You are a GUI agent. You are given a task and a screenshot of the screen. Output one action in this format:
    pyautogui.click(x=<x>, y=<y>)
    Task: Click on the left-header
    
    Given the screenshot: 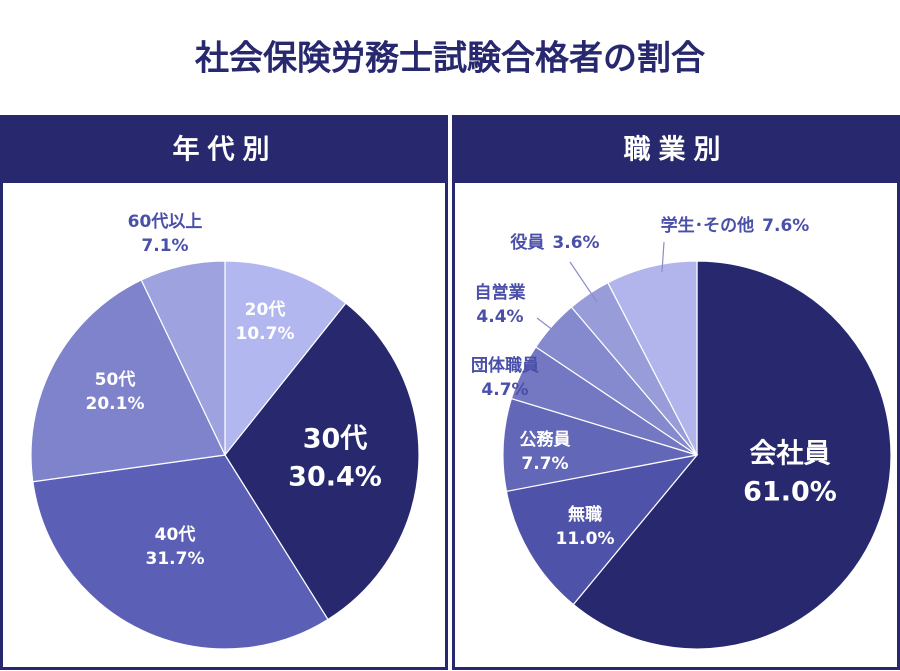 What is the action you would take?
    pyautogui.click(x=224, y=149)
    